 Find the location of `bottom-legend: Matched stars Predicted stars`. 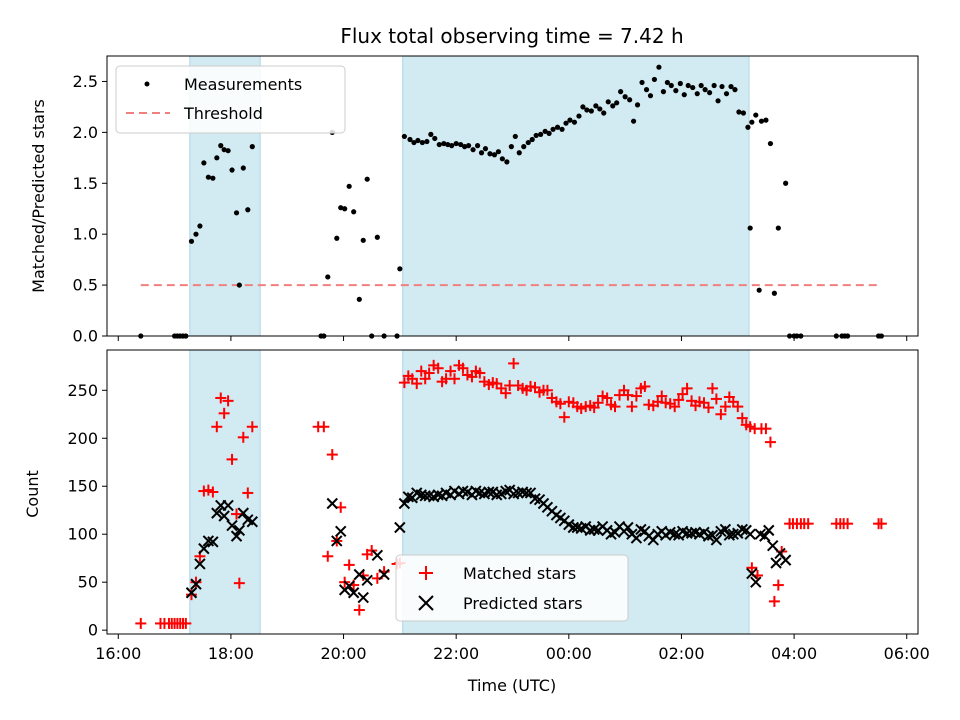

bottom-legend: Matched stars Predicted stars is located at coordinates (512, 588).